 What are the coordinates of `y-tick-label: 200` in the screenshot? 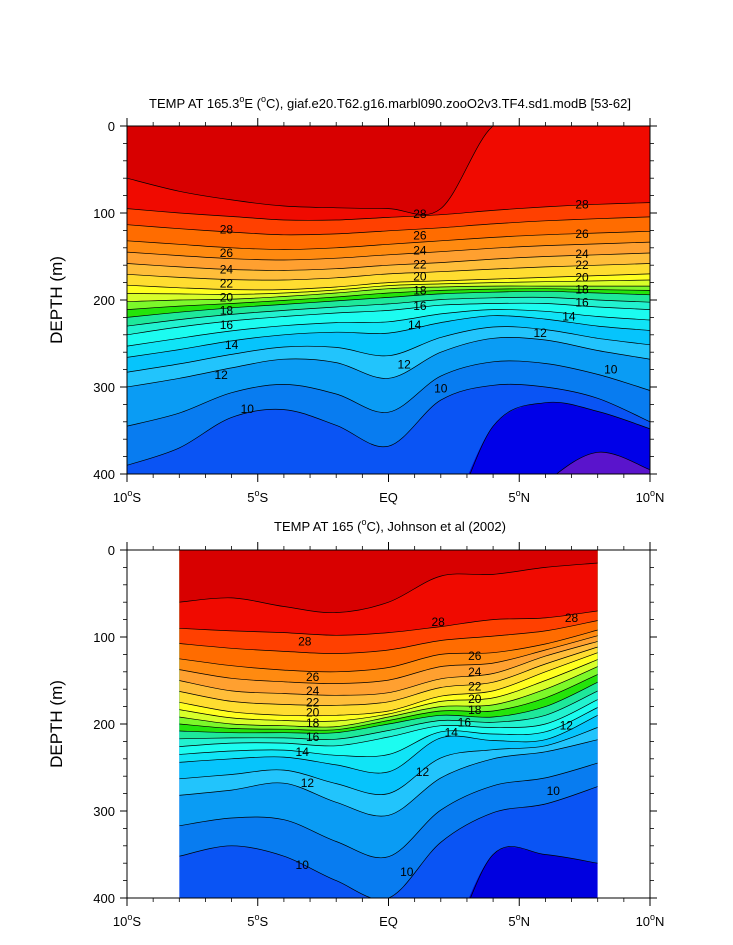 It's located at (104, 724).